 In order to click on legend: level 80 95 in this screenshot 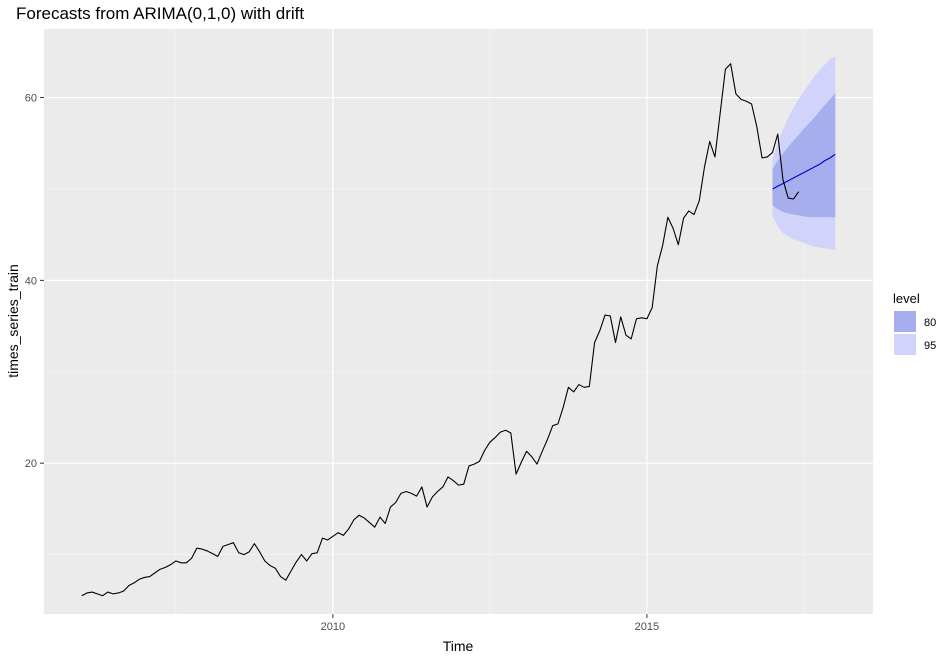, I will do `click(914, 323)`.